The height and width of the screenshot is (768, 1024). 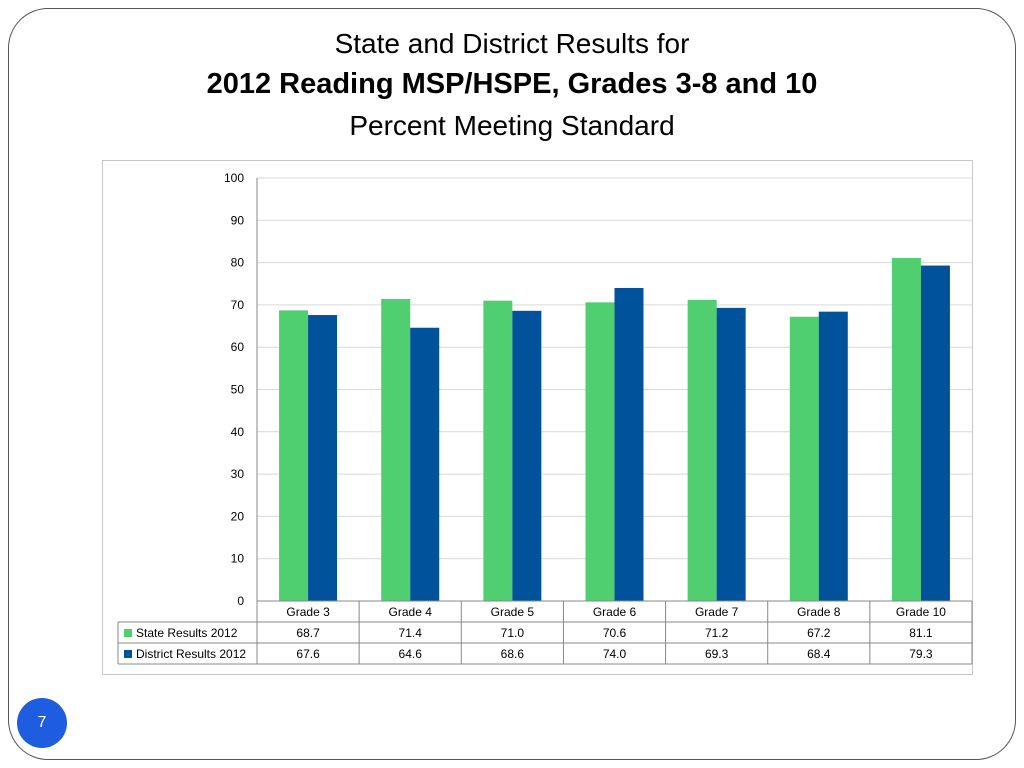 What do you see at coordinates (238, 347) in the screenshot?
I see `y-tick-label: 60` at bounding box center [238, 347].